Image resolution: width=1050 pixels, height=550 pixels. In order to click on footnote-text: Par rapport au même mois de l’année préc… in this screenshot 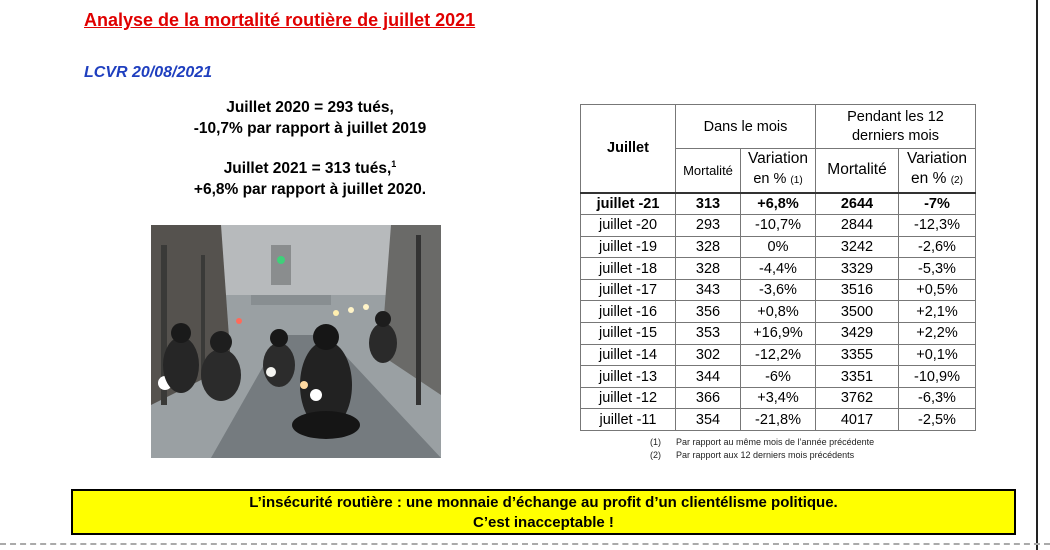, I will do `click(775, 442)`.